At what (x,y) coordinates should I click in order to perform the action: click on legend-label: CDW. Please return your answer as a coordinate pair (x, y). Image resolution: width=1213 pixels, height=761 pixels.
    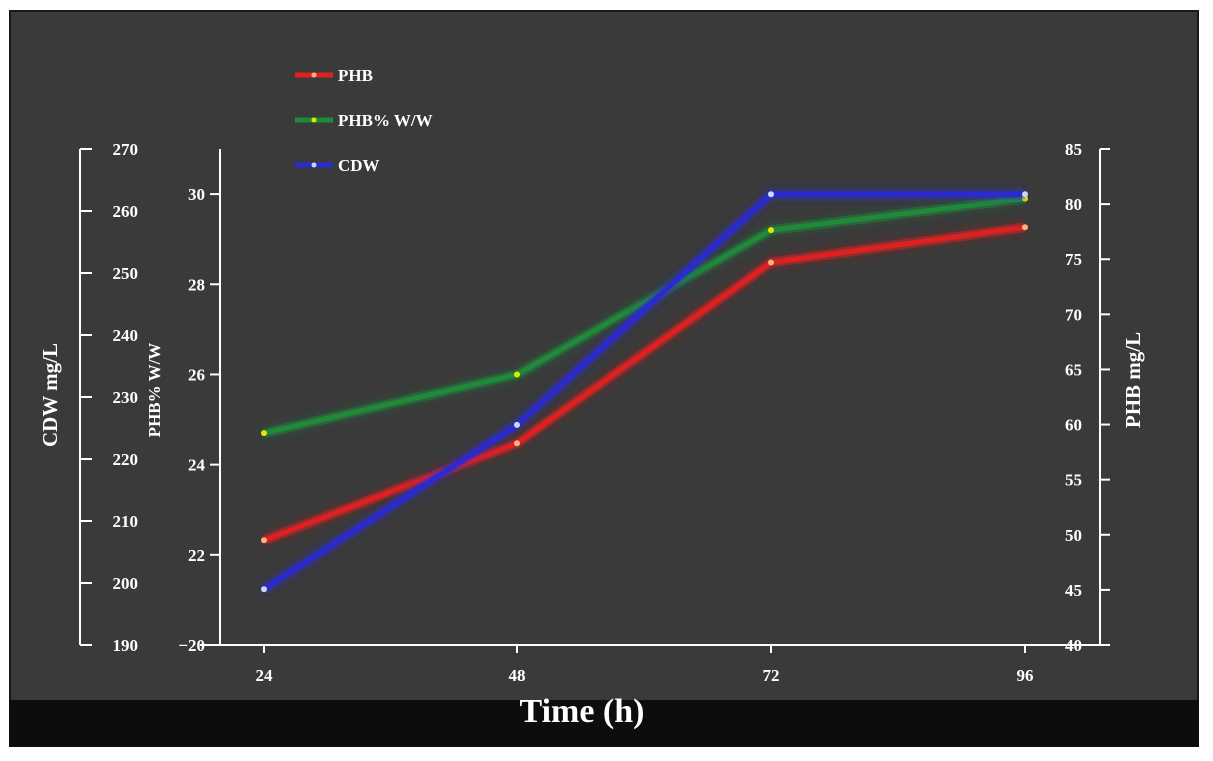
    Looking at the image, I should click on (359, 165).